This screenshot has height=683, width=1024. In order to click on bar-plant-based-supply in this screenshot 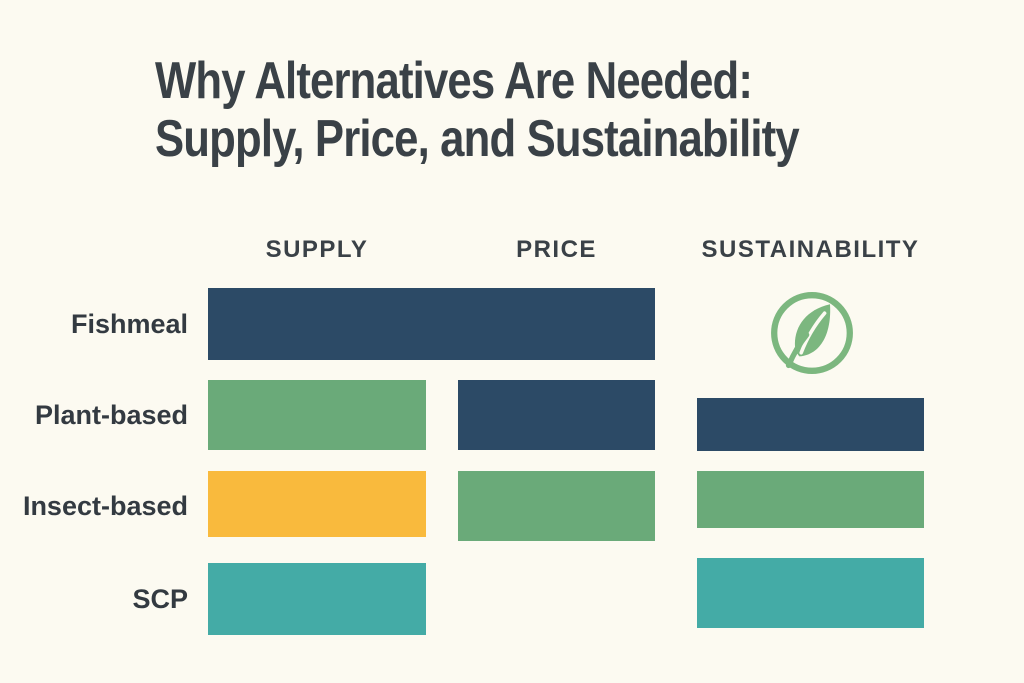, I will do `click(317, 415)`.